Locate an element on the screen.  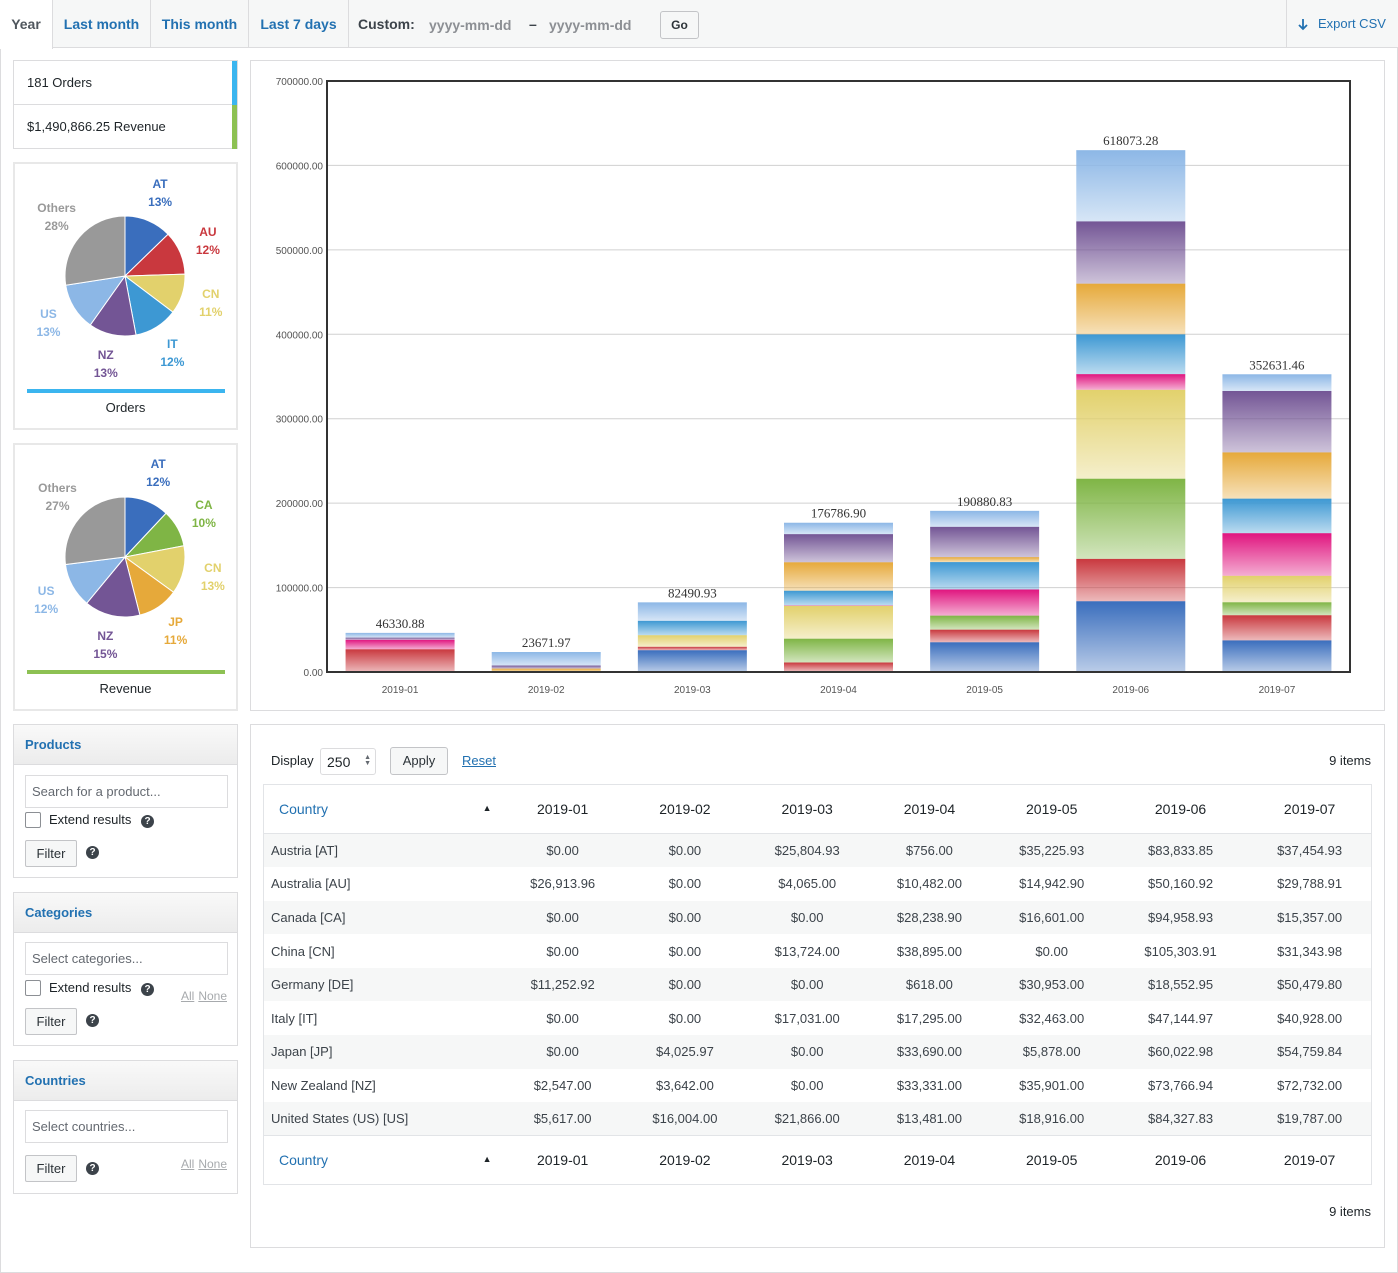
column-footer: 2019-01 is located at coordinates (562, 1160).